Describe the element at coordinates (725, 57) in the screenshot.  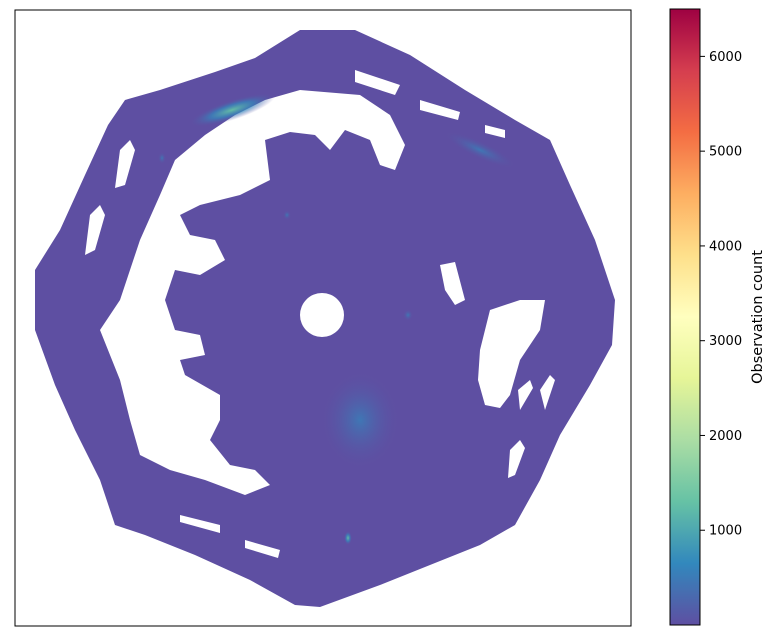
I see `colorbar-tick-label: 6000` at that location.